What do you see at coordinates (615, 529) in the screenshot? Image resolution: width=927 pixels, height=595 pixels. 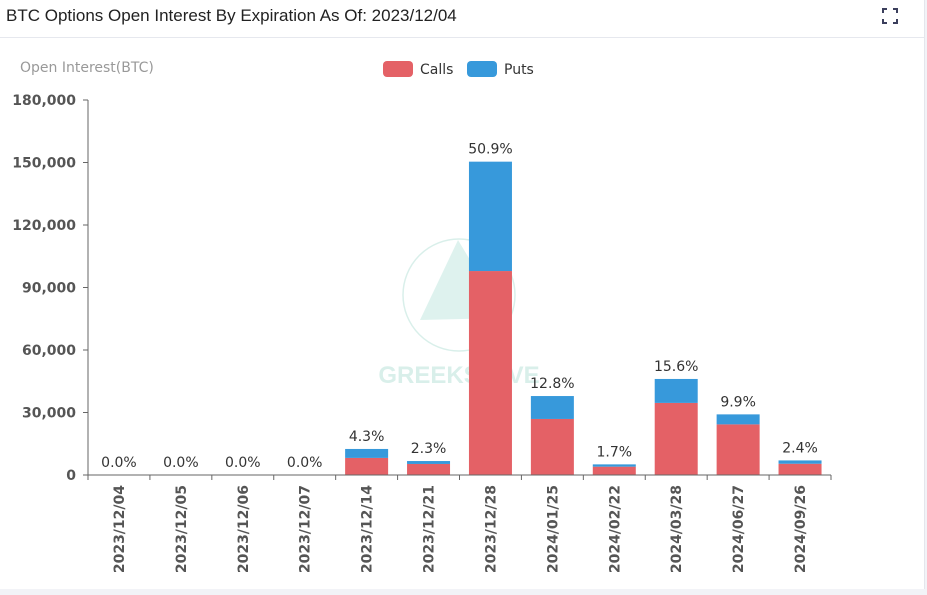 I see `x-tick-label: 2024/02/22` at bounding box center [615, 529].